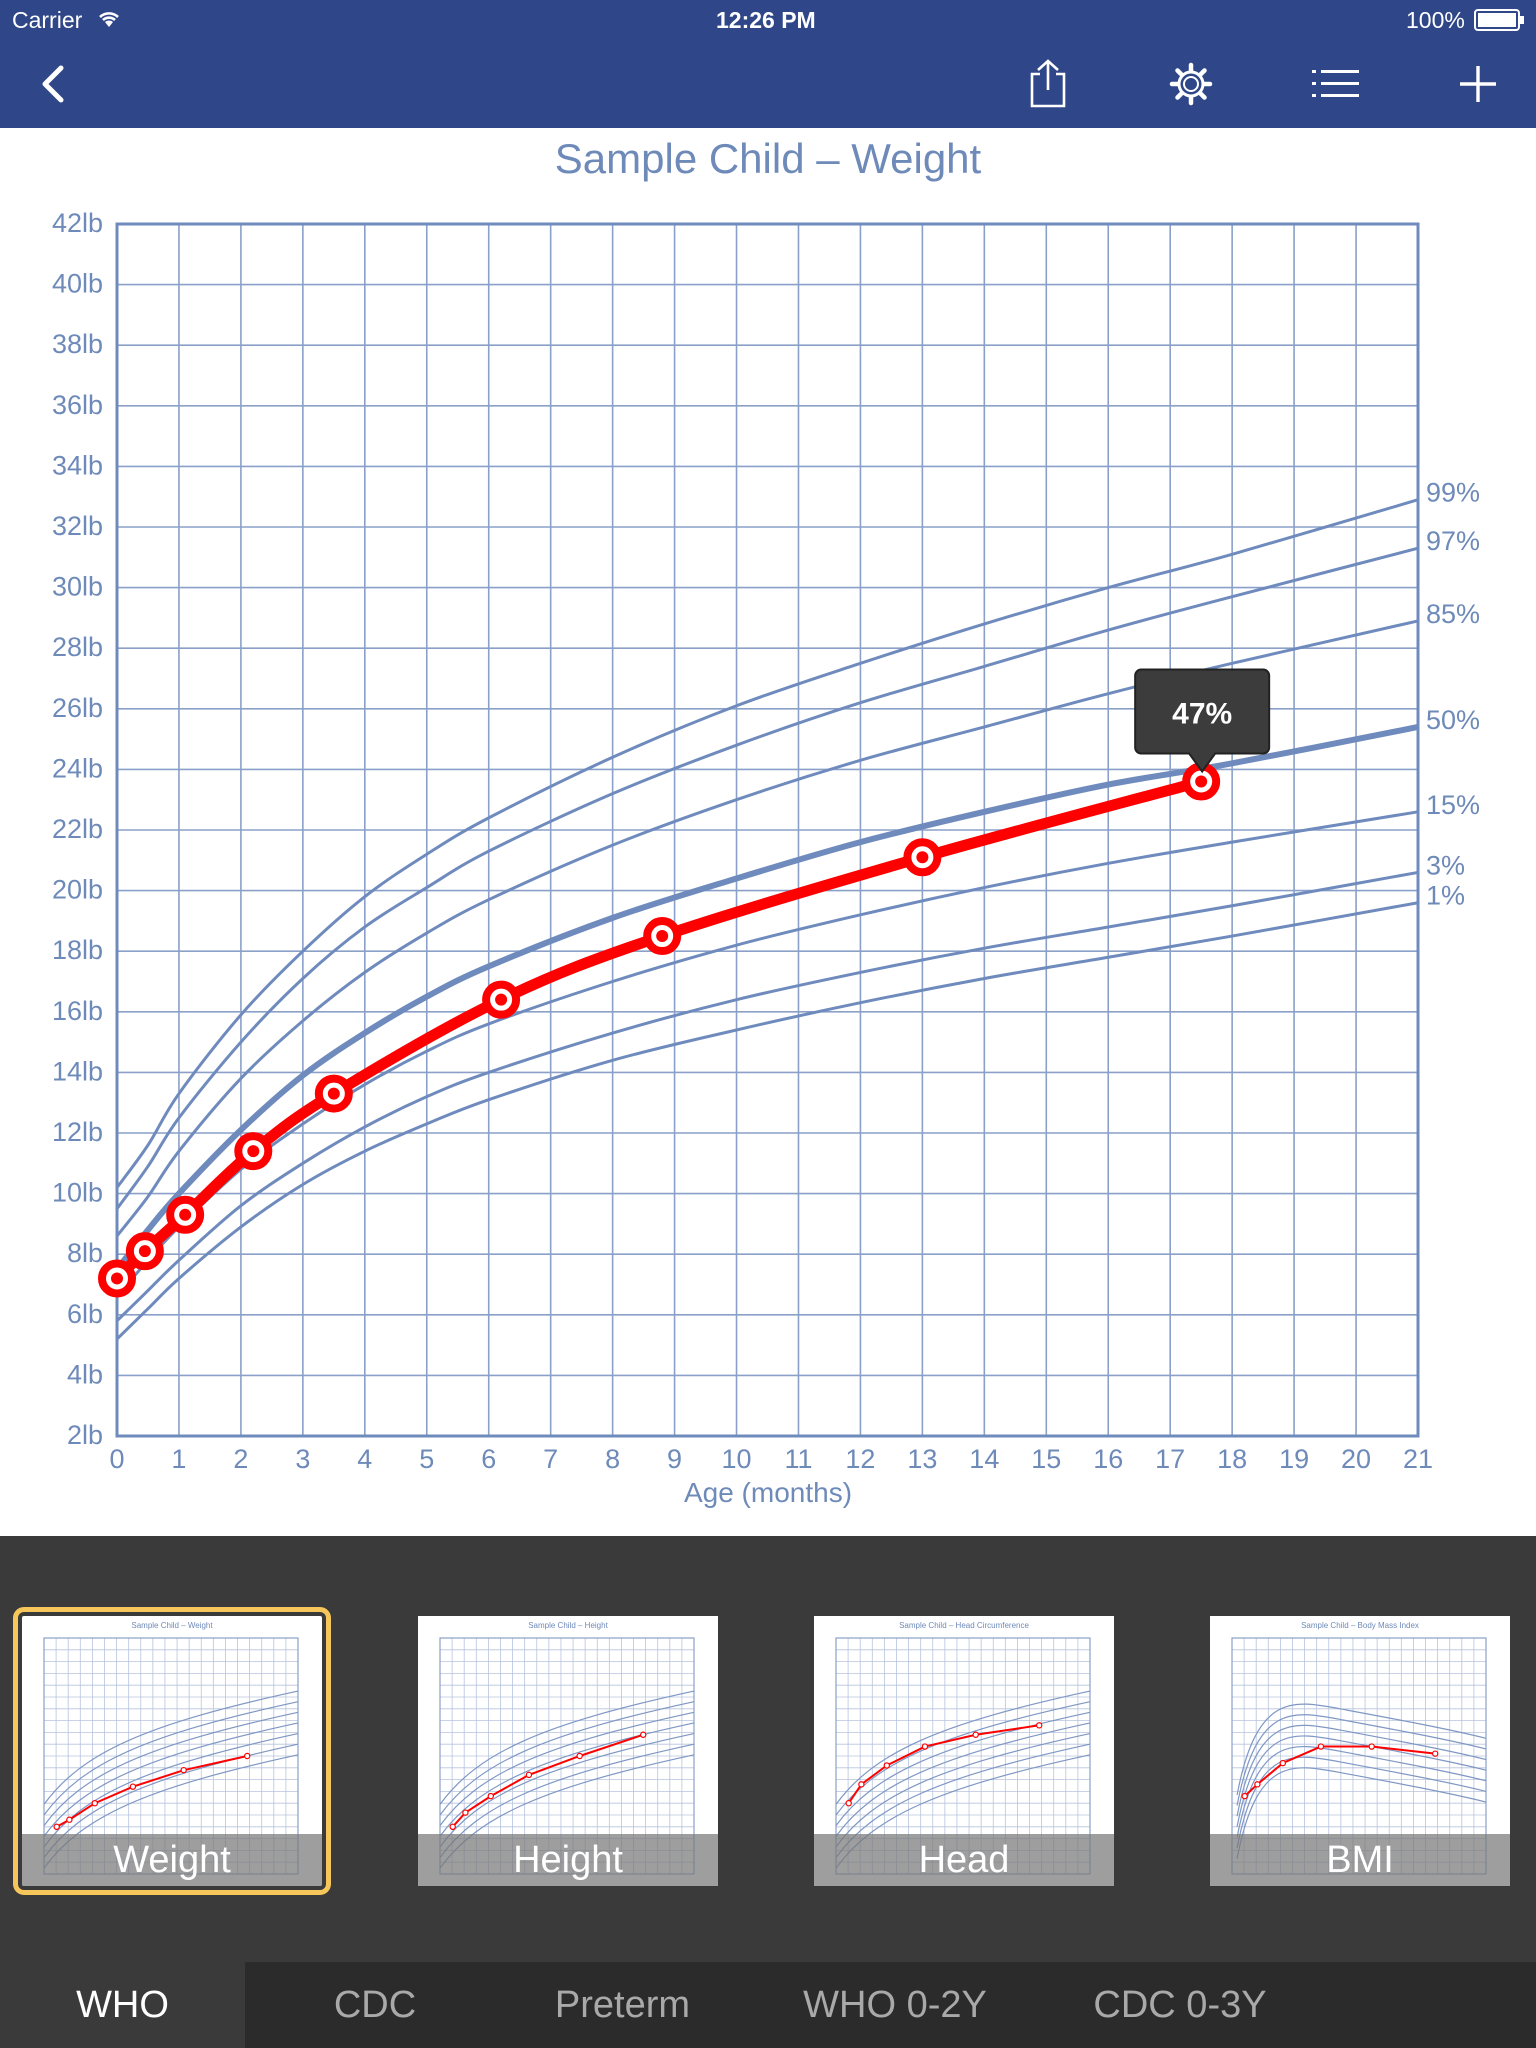 This screenshot has width=1536, height=2048. What do you see at coordinates (116, 1459) in the screenshot?
I see `x-tick-label: 0` at bounding box center [116, 1459].